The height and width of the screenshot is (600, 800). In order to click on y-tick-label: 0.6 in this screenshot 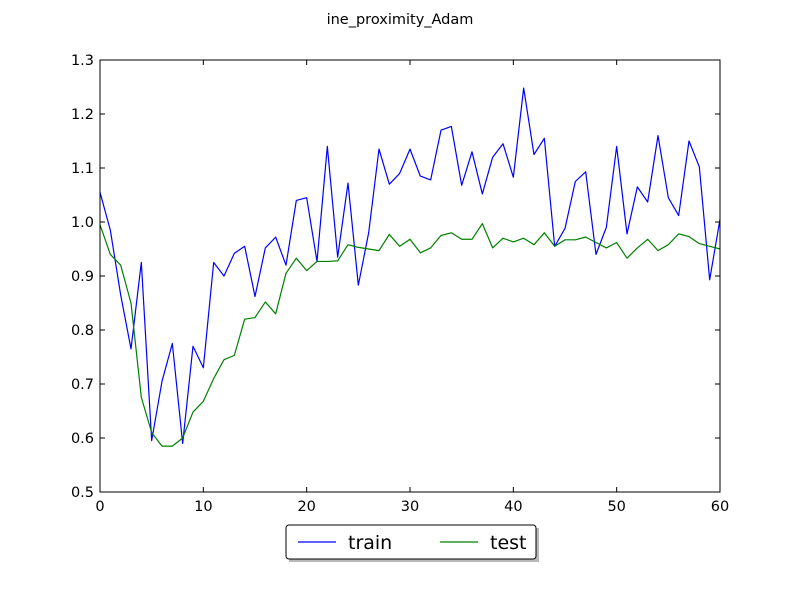, I will do `click(82, 439)`.